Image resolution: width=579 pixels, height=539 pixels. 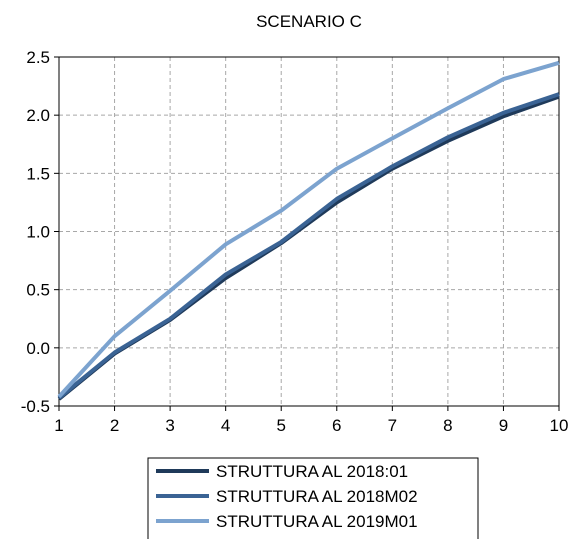 I want to click on x-tick-label: 10, so click(x=559, y=425).